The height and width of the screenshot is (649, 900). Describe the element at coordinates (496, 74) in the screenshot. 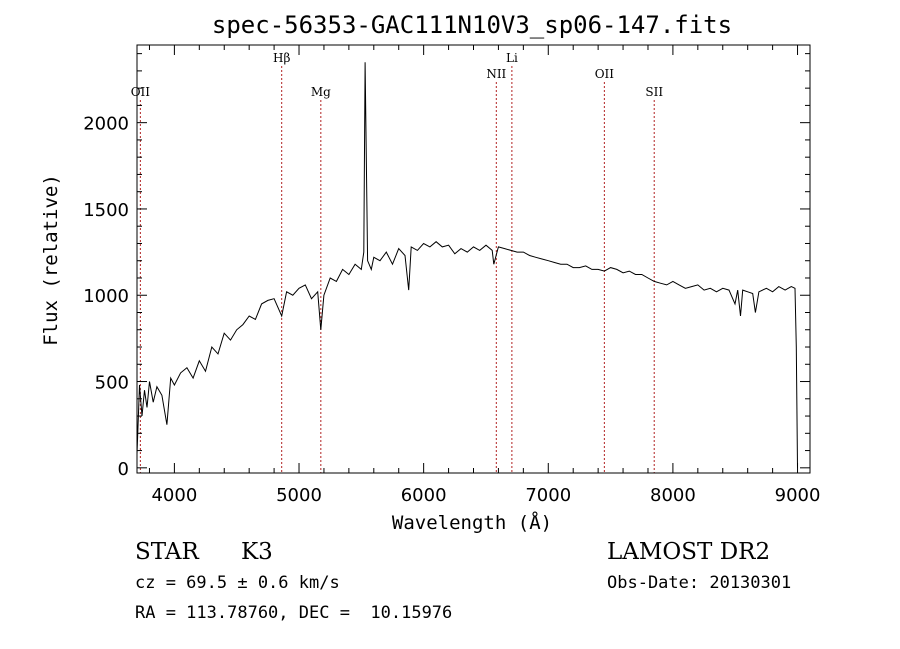

I see `spectral-line-label: NII` at that location.